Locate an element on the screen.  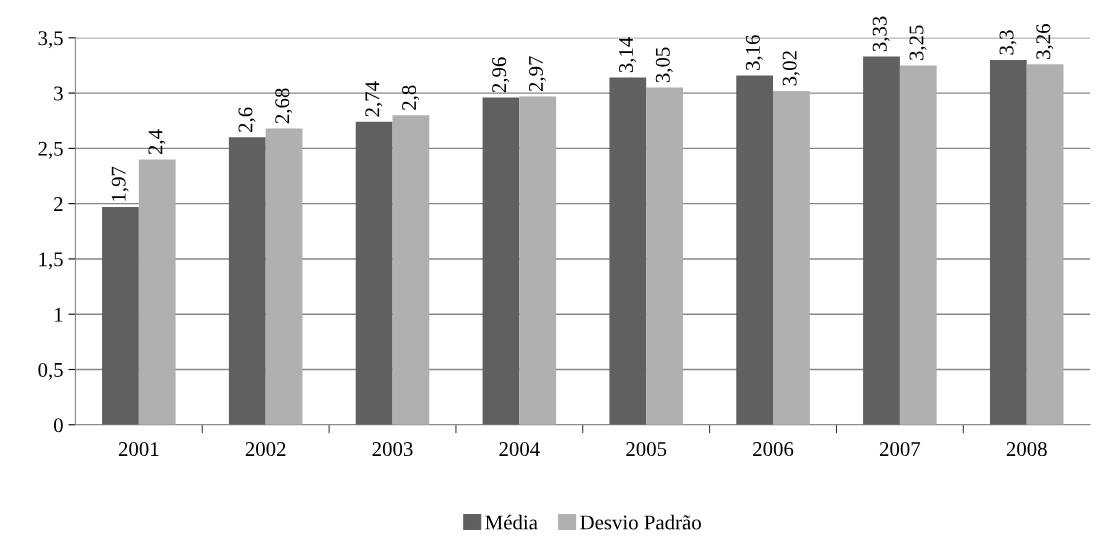
data-label: 3,16 is located at coordinates (754, 52).